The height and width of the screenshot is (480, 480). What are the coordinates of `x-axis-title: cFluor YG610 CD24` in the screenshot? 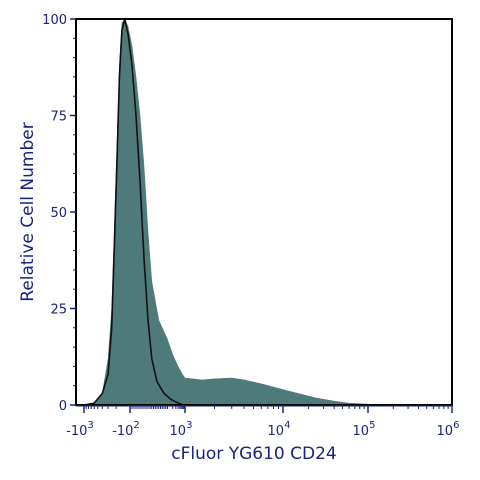 It's located at (253, 454).